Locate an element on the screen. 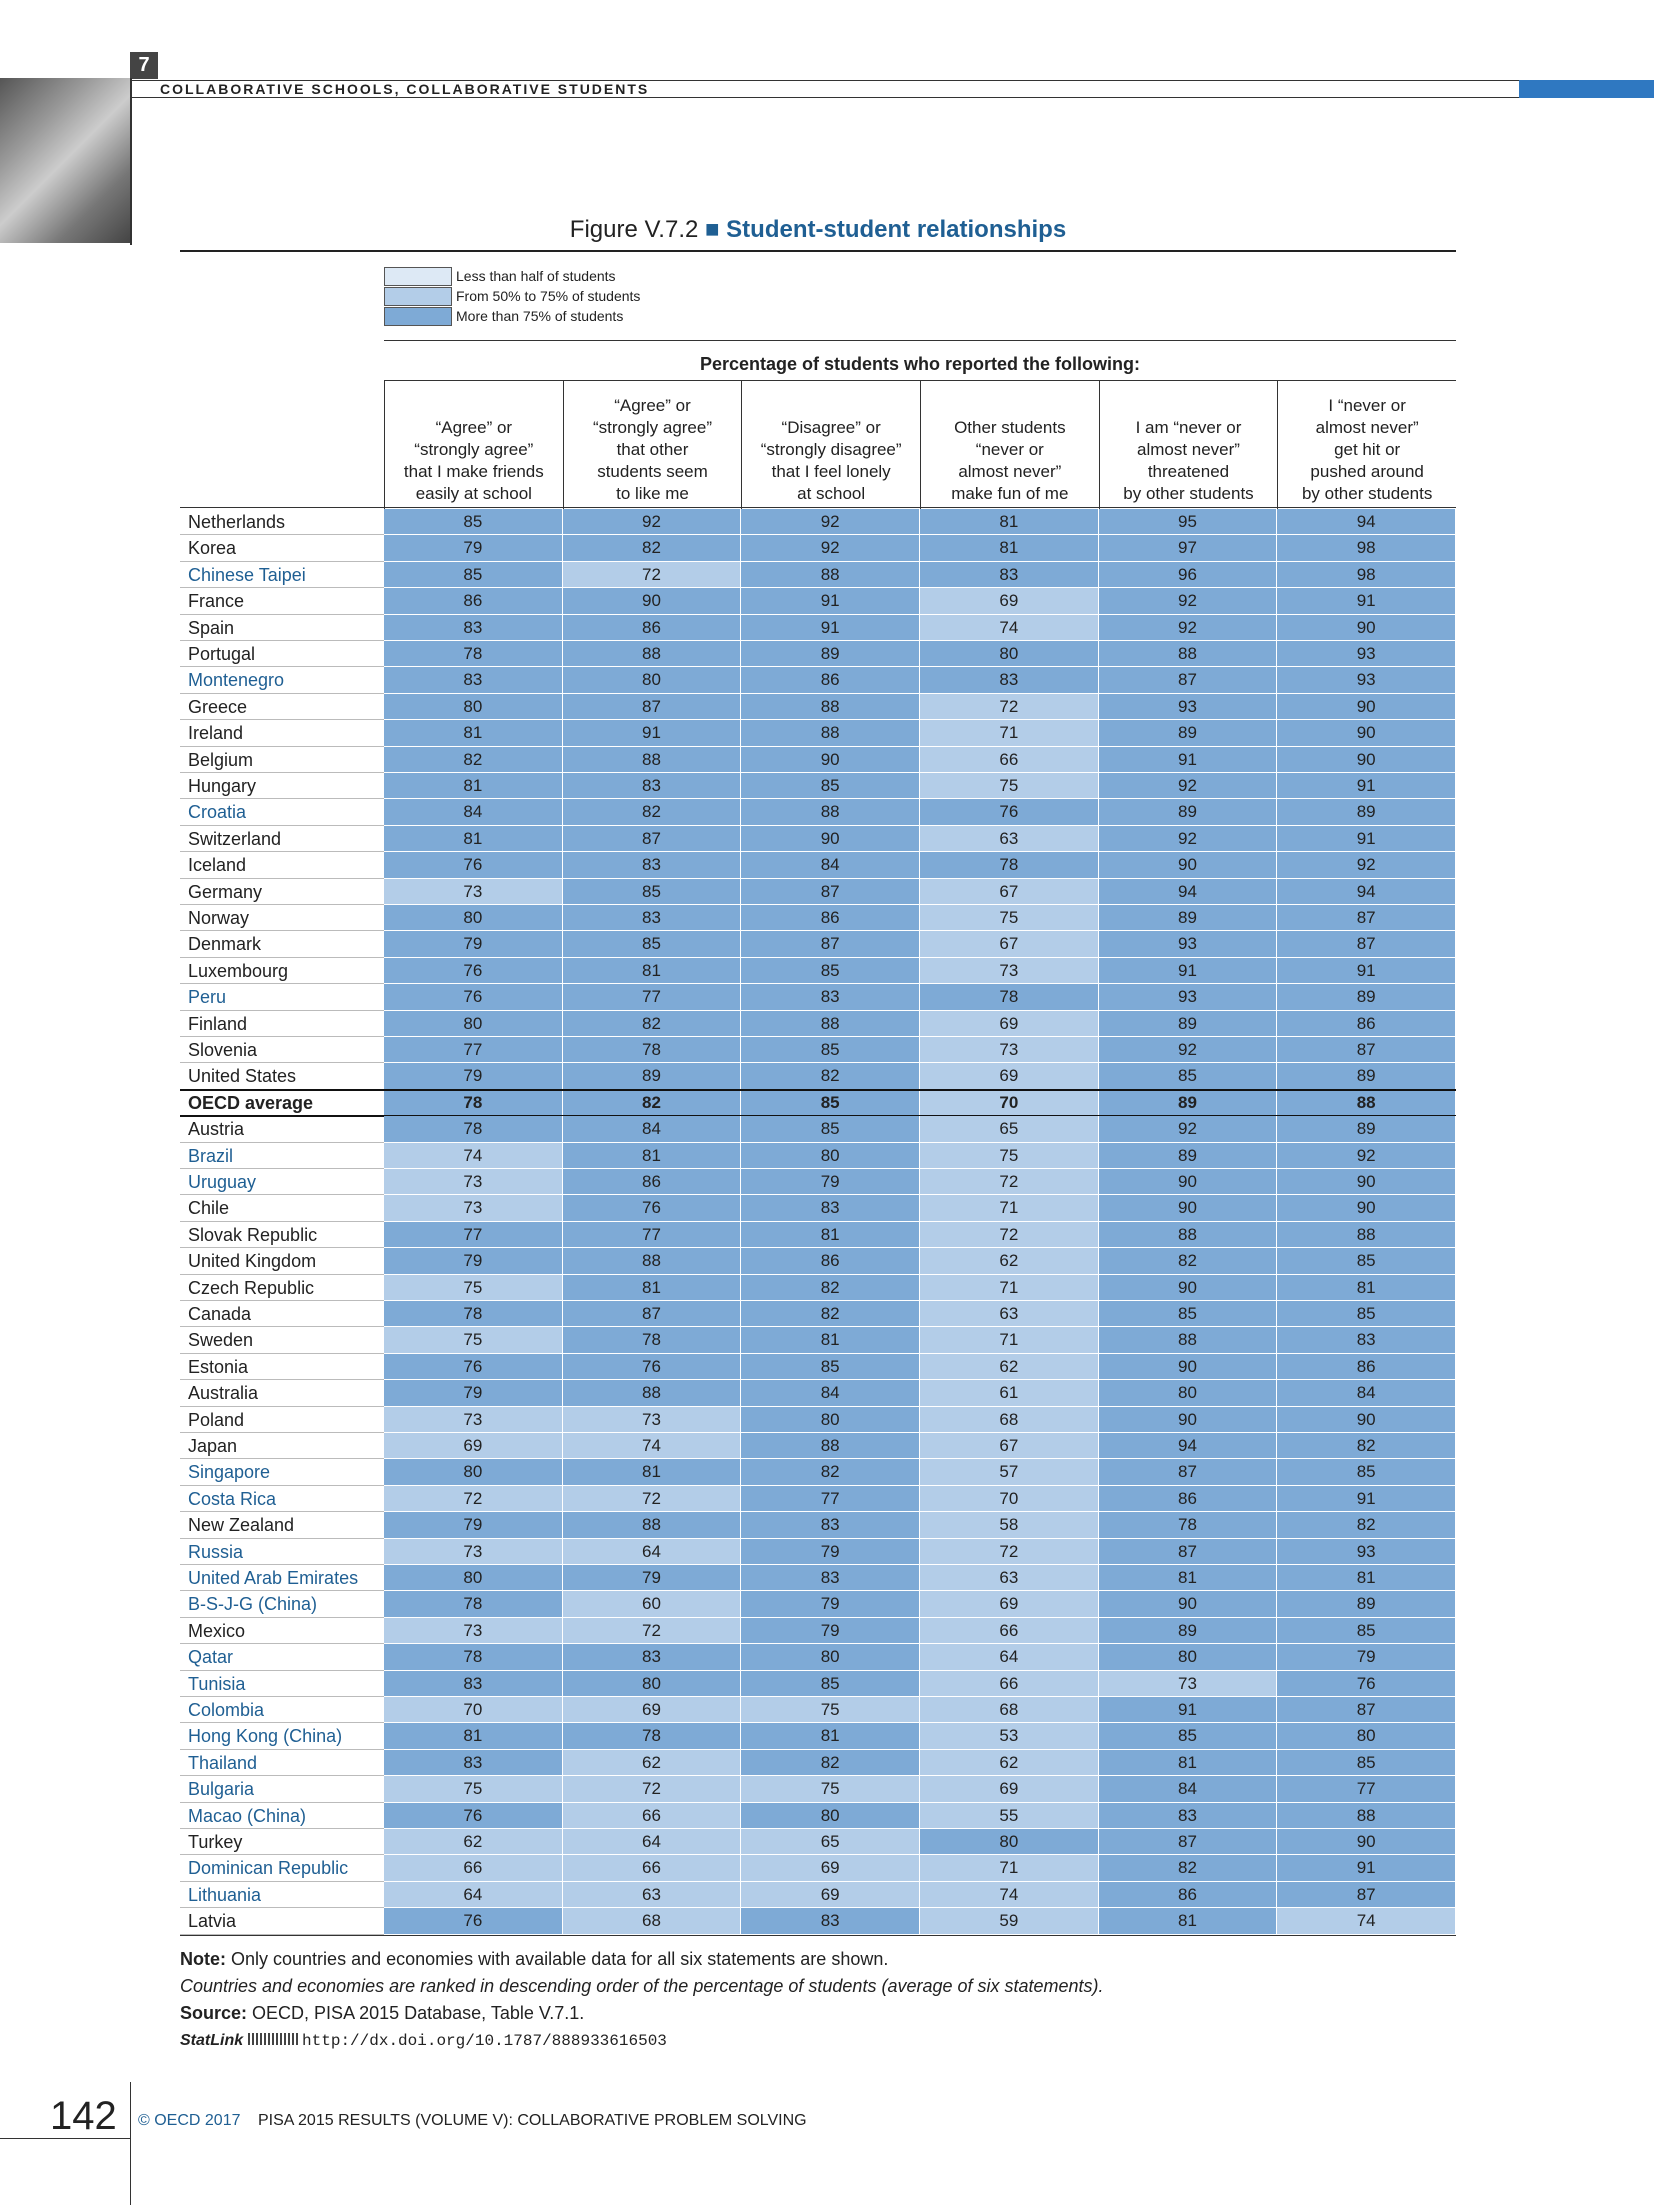 The image size is (1654, 2205). source: OECD, PISA 2015 Database, Table V.7.1. is located at coordinates (418, 2013).